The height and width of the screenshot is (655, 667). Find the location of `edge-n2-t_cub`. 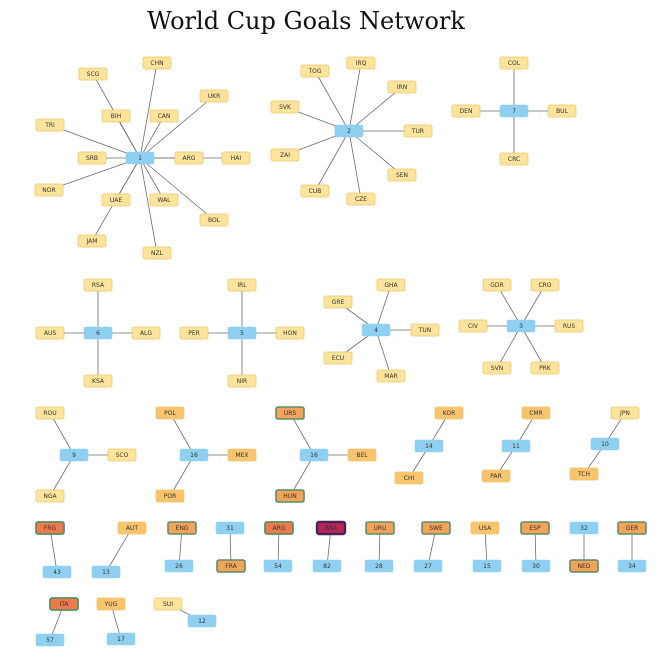

edge-n2-t_cub is located at coordinates (332, 161).